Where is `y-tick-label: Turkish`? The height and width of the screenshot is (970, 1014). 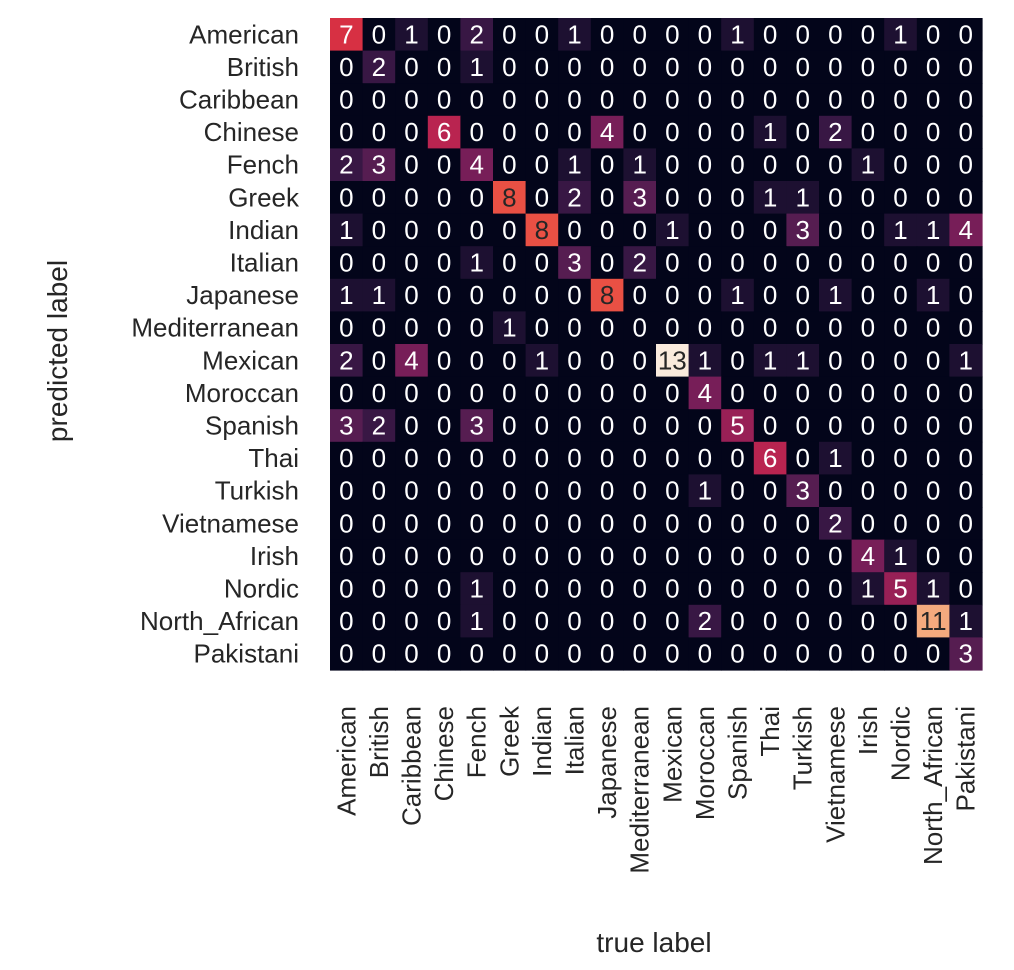
y-tick-label: Turkish is located at coordinates (257, 491).